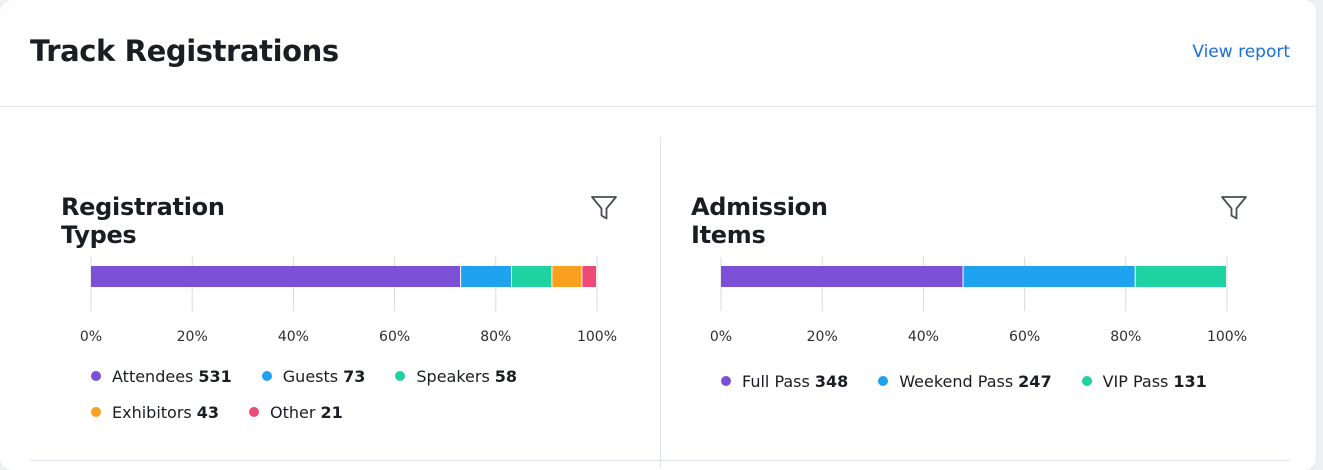 The image size is (1323, 470). Describe the element at coordinates (153, 376) in the screenshot. I see `legend-label: Attendees` at that location.